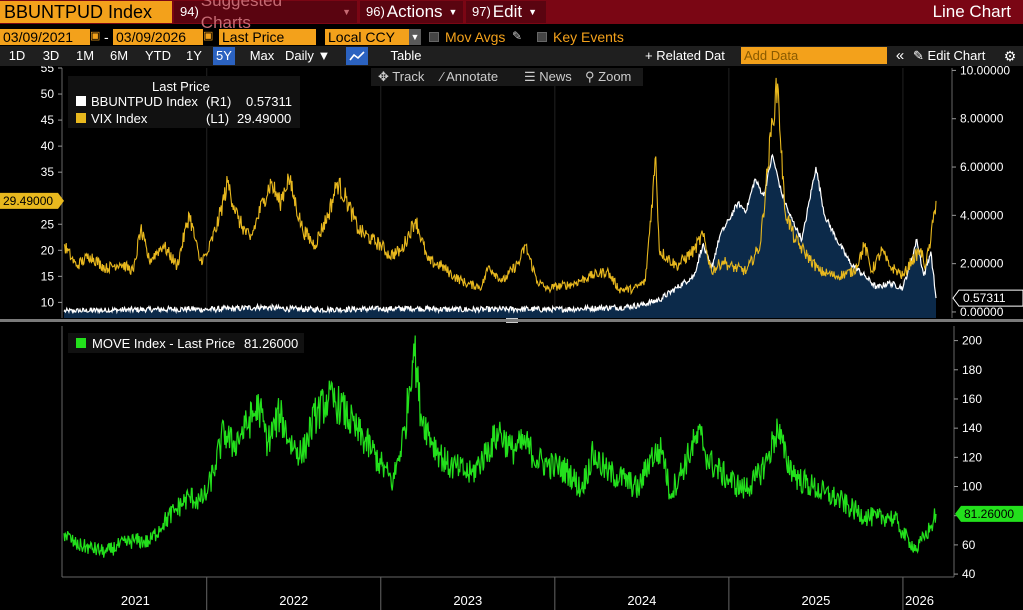 This screenshot has width=1023, height=610. I want to click on menu-label: Suggested Charts, so click(241, 16).